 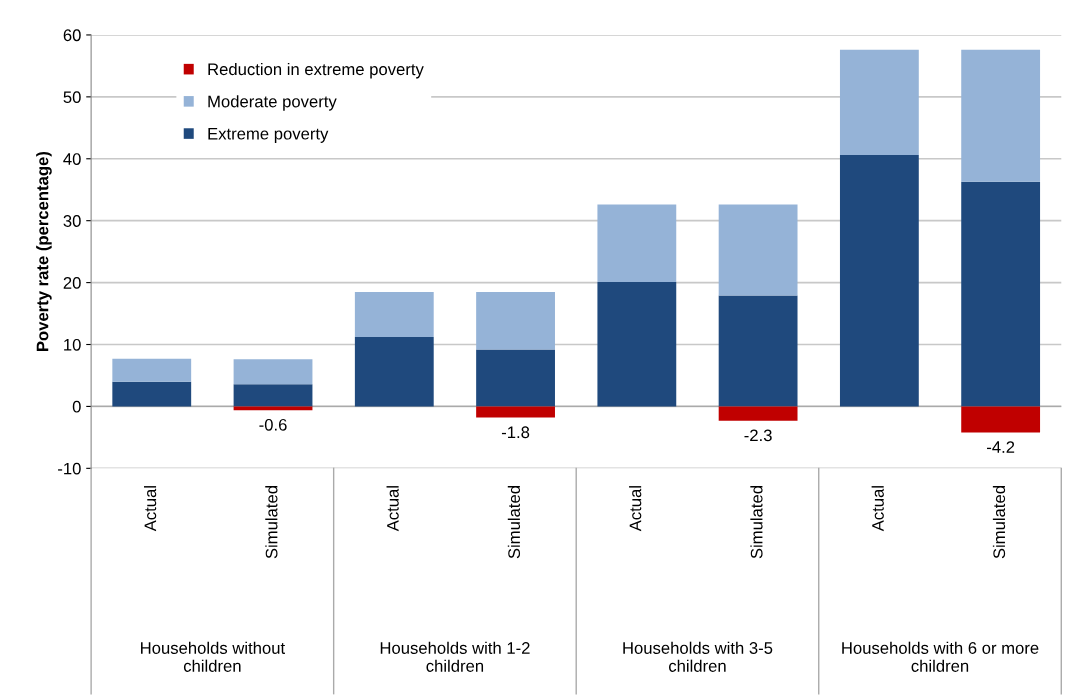 What do you see at coordinates (273, 424) in the screenshot?
I see `data-label: -0.6` at bounding box center [273, 424].